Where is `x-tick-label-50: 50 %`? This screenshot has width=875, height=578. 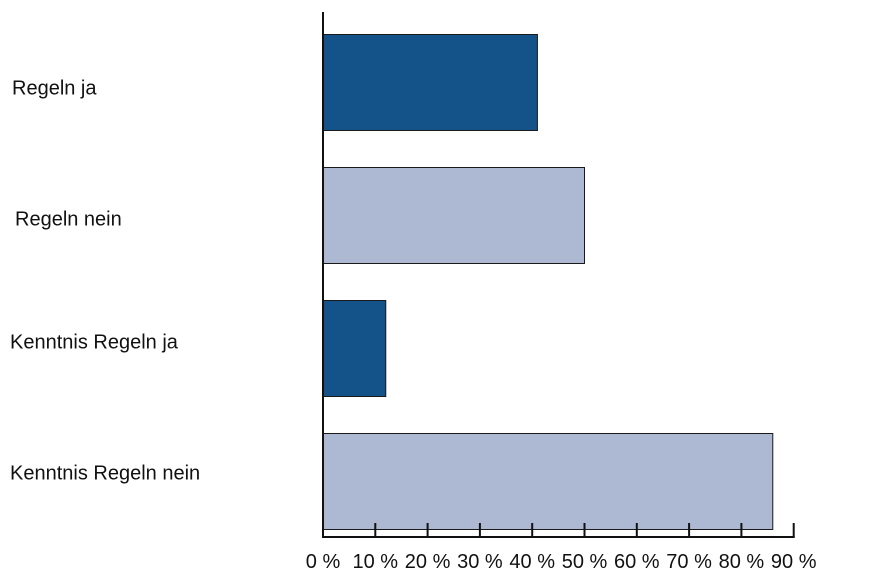 x-tick-label-50: 50 % is located at coordinates (585, 562).